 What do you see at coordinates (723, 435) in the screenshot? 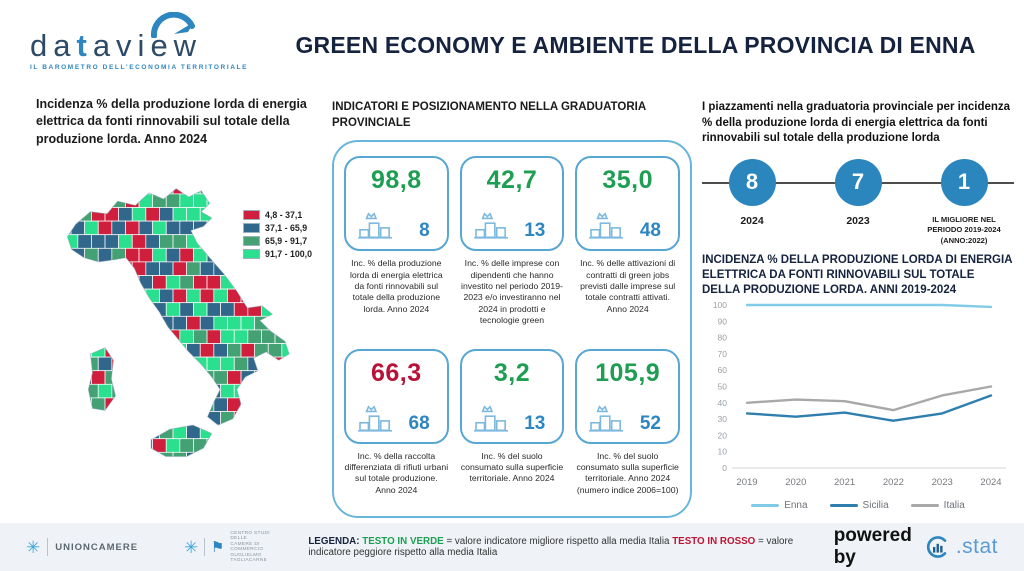
I see `svg-text: 20` at bounding box center [723, 435].